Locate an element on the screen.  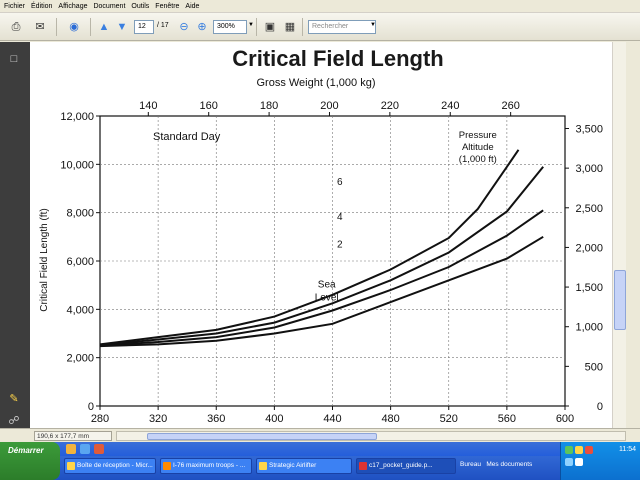
horizontal-scroll-thumb is located at coordinates (262, 436).